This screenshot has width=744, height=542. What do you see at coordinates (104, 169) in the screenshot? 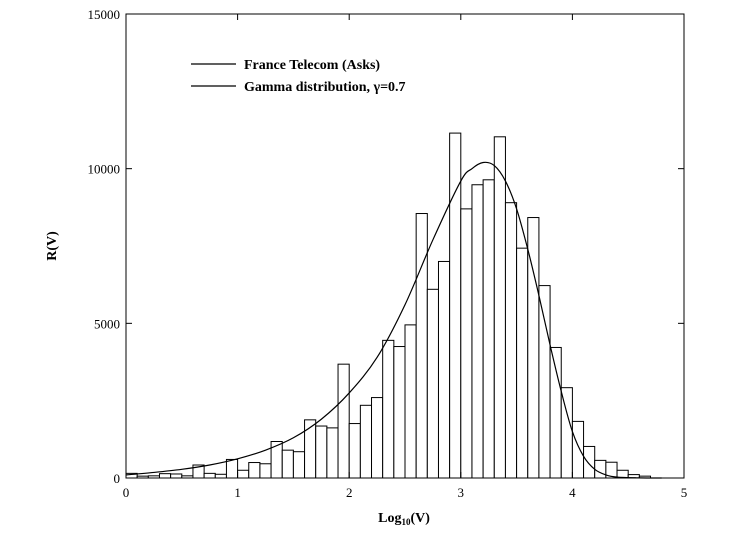
I see `y-tick-label: 10000` at bounding box center [104, 169].